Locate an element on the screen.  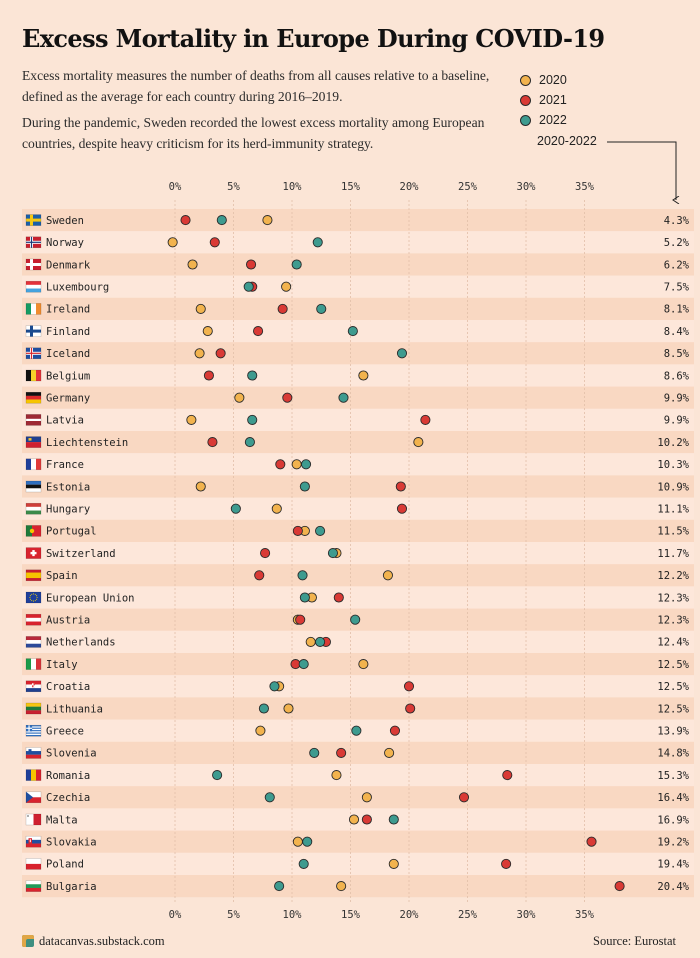
total-value-label: 15.3% is located at coordinates (673, 776).